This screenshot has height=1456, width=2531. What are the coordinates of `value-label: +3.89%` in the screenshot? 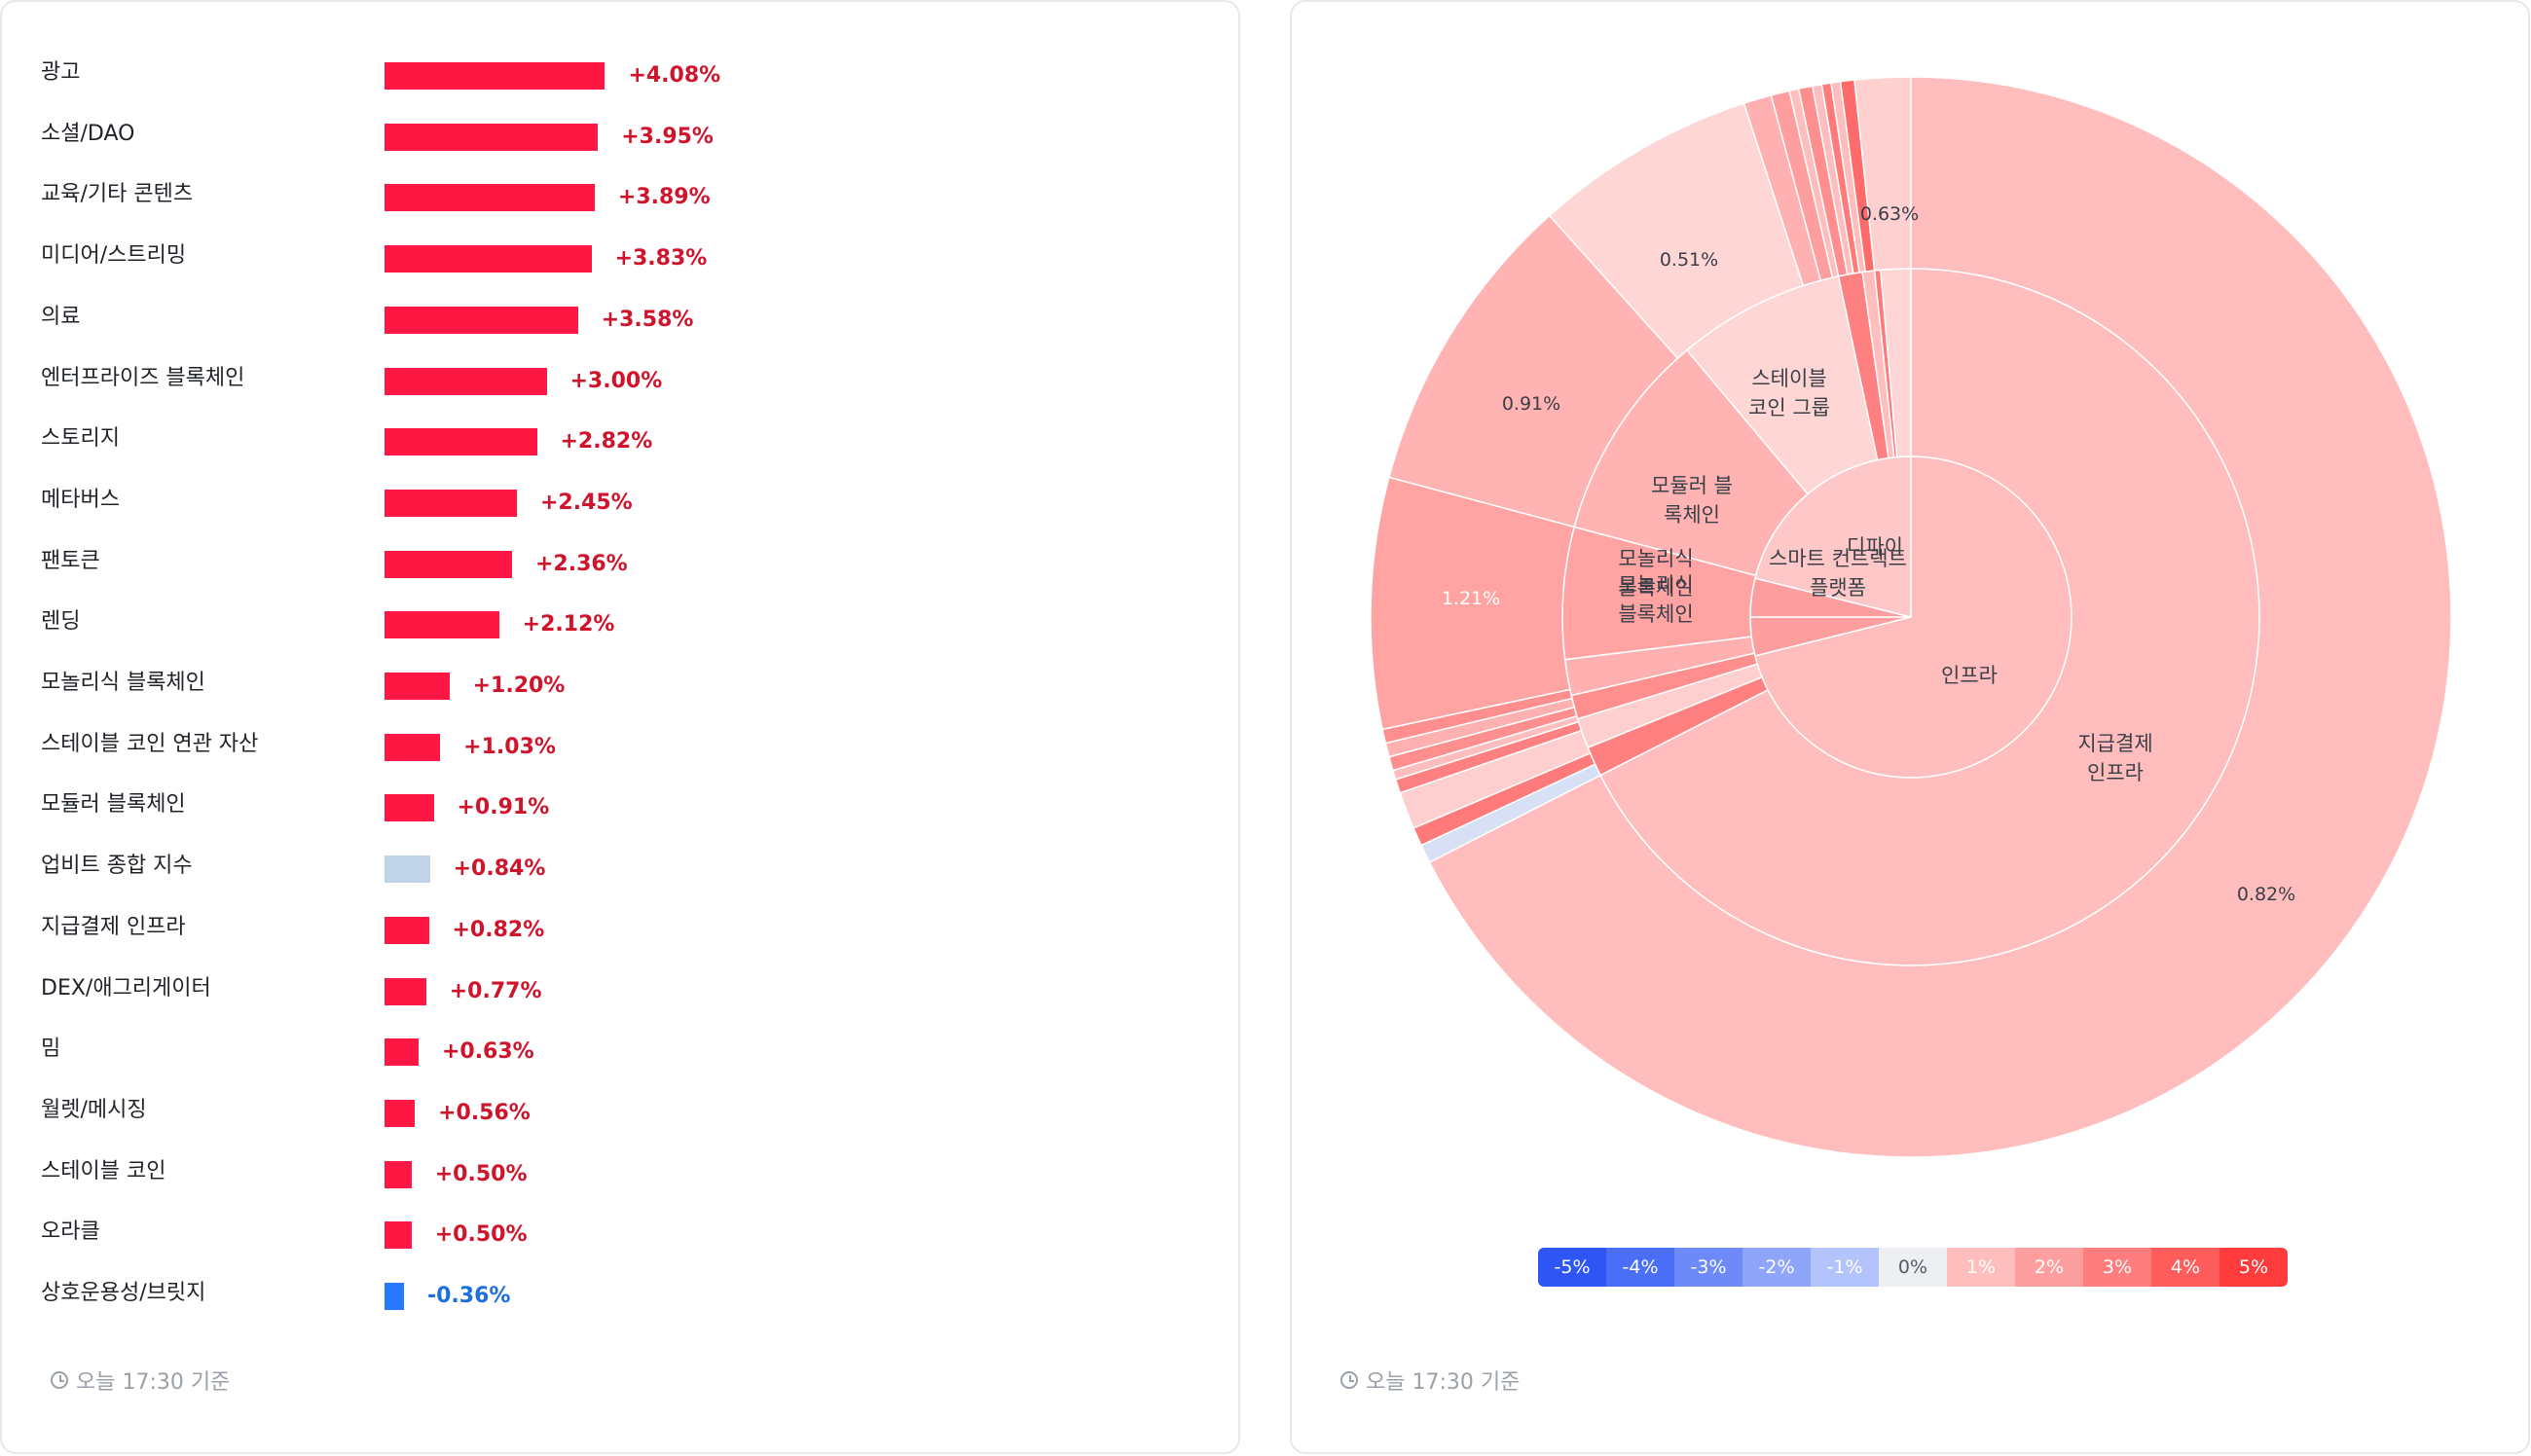 It's located at (664, 197).